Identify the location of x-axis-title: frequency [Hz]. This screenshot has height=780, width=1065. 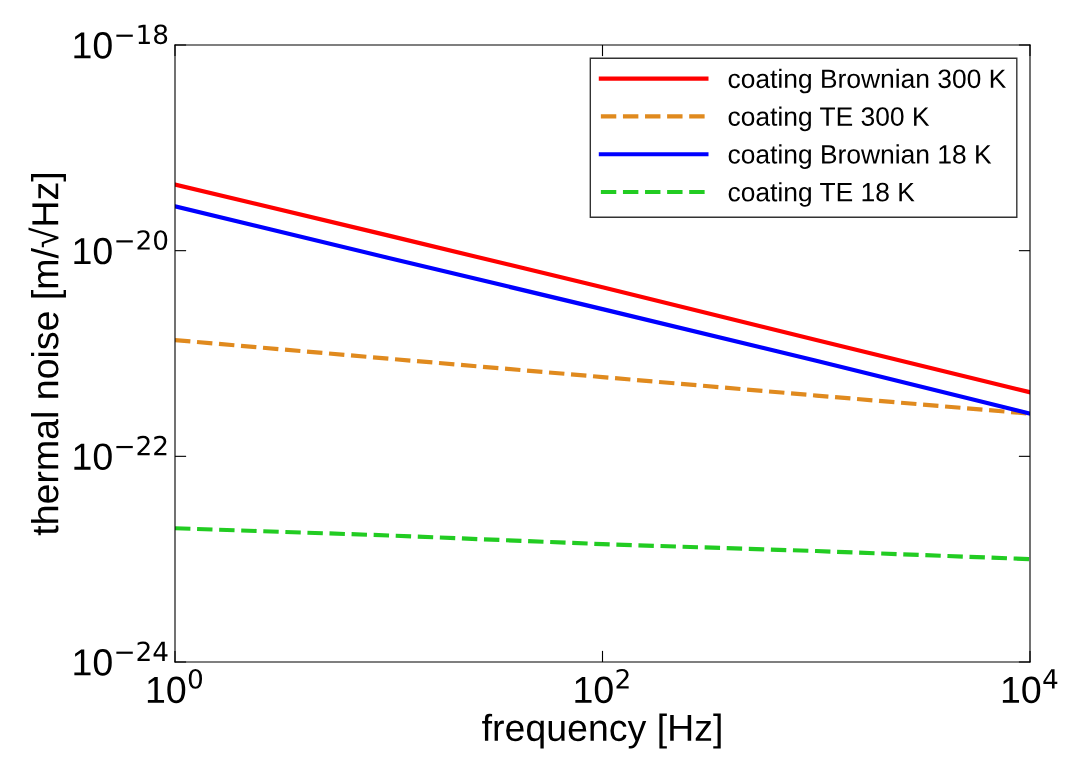
(601, 731).